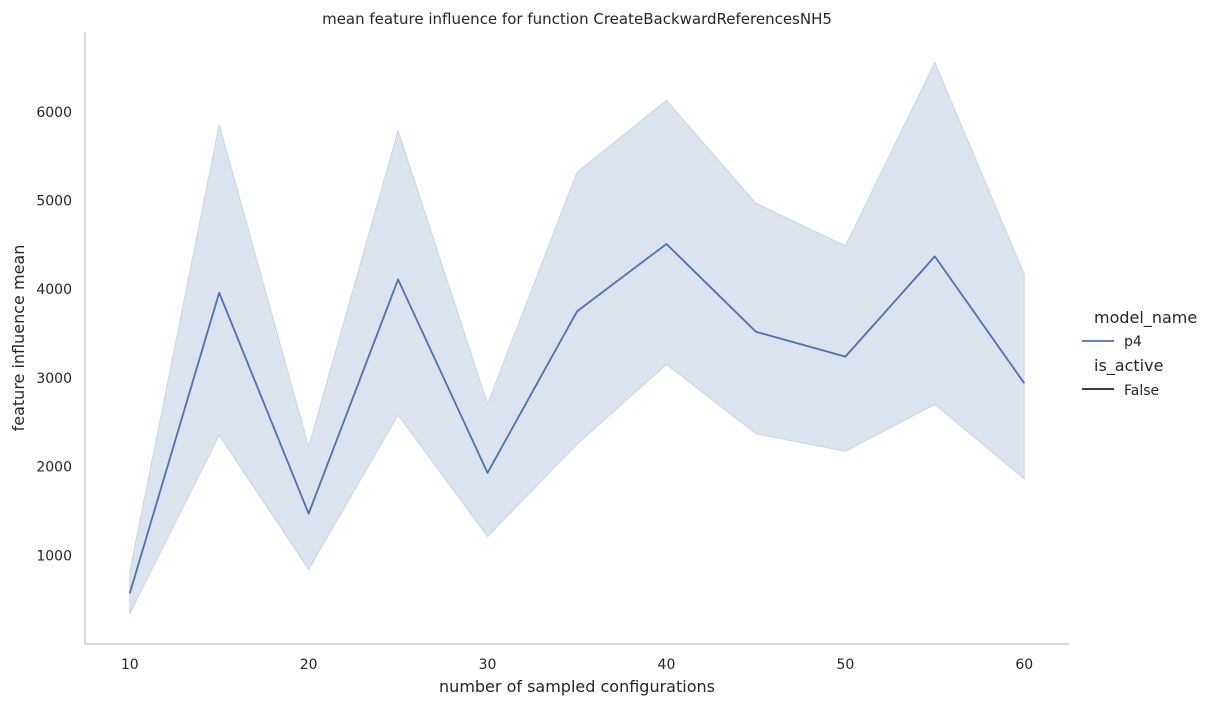 This screenshot has width=1214, height=706. I want to click on legend: model_name p4 is_active False, so click(1139, 353).